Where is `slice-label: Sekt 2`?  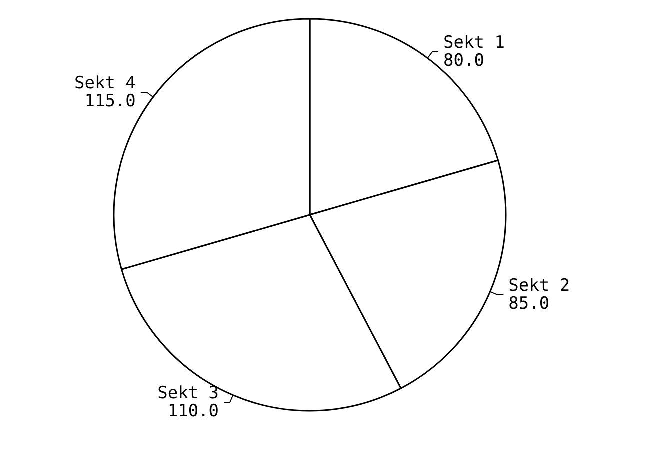
slice-label: Sekt 2 is located at coordinates (539, 286).